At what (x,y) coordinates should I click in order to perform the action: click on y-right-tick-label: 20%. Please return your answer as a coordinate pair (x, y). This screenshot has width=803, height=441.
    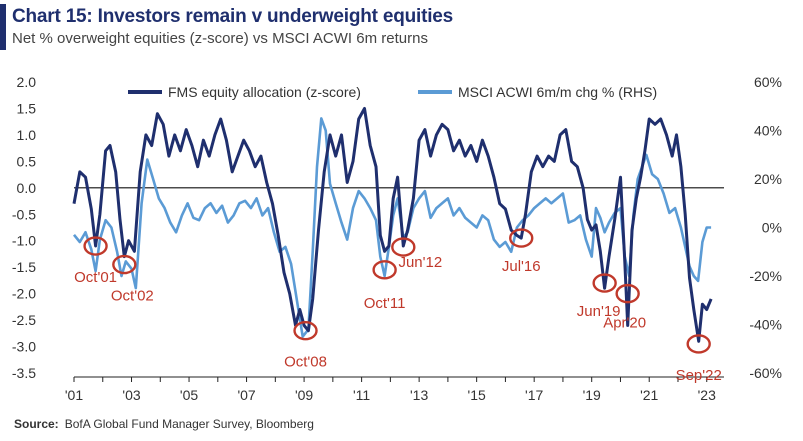
    Looking at the image, I should click on (768, 179).